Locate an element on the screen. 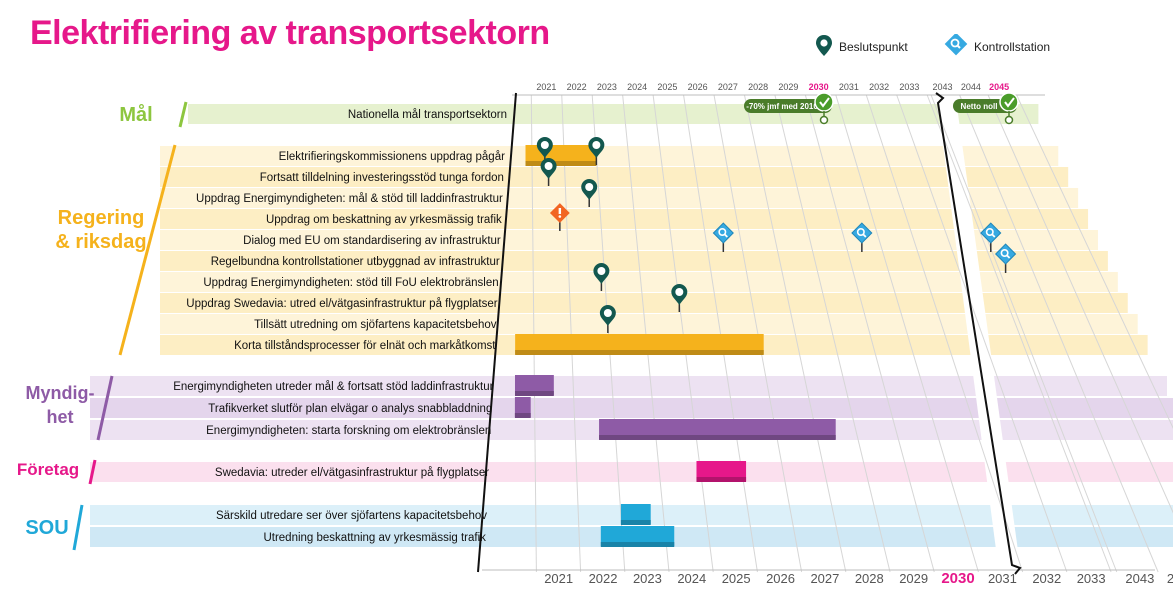  group-label: Regering is located at coordinates (101, 218).